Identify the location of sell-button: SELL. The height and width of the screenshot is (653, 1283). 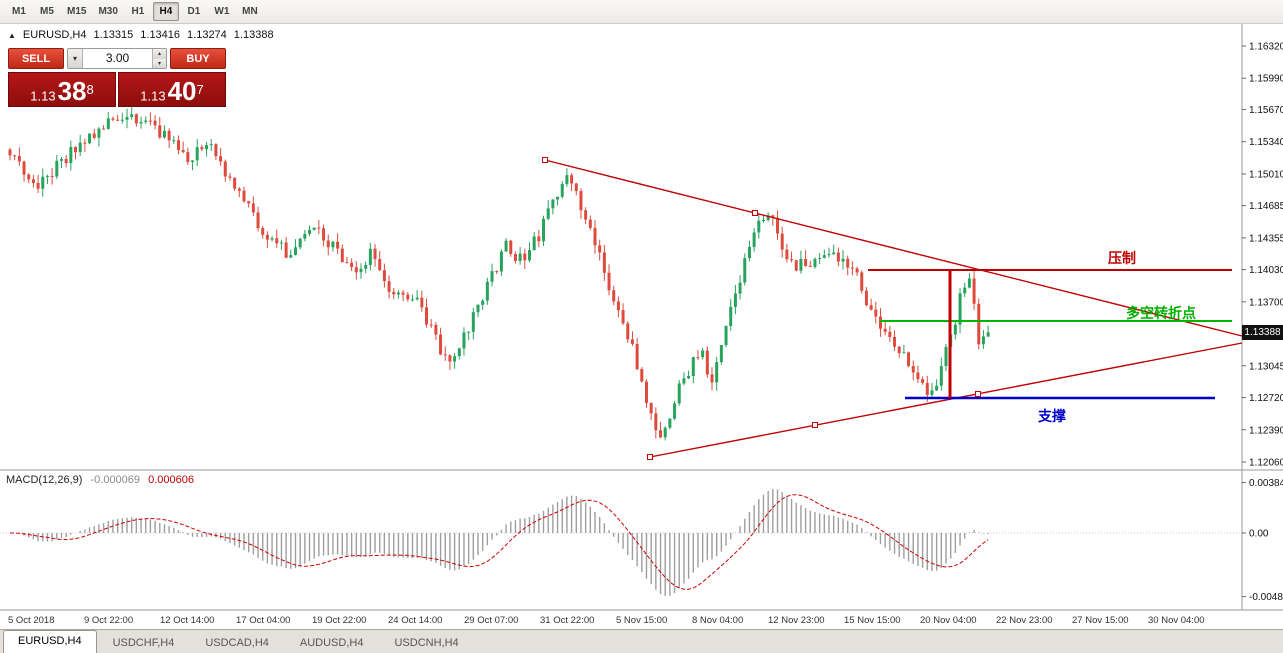
(36, 58).